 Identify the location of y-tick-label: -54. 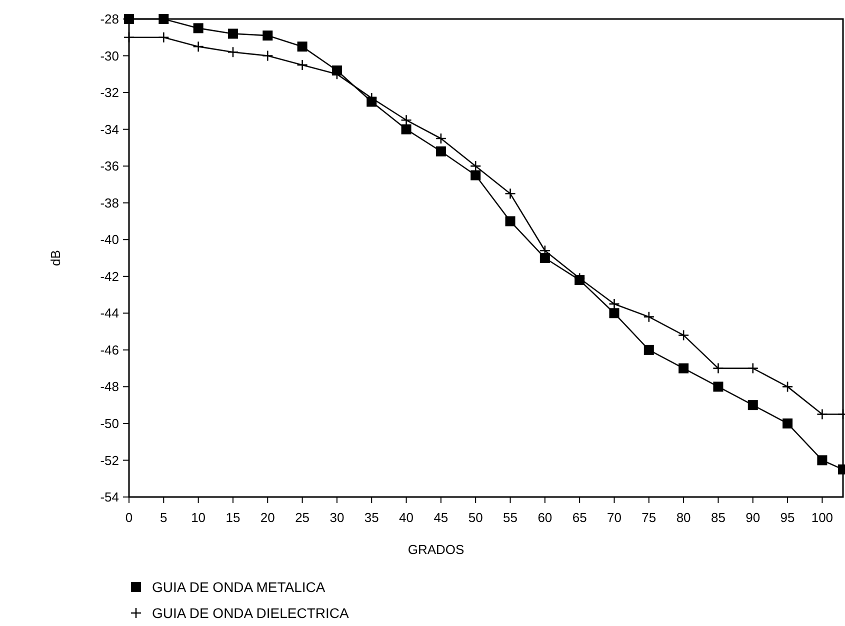
(109, 497).